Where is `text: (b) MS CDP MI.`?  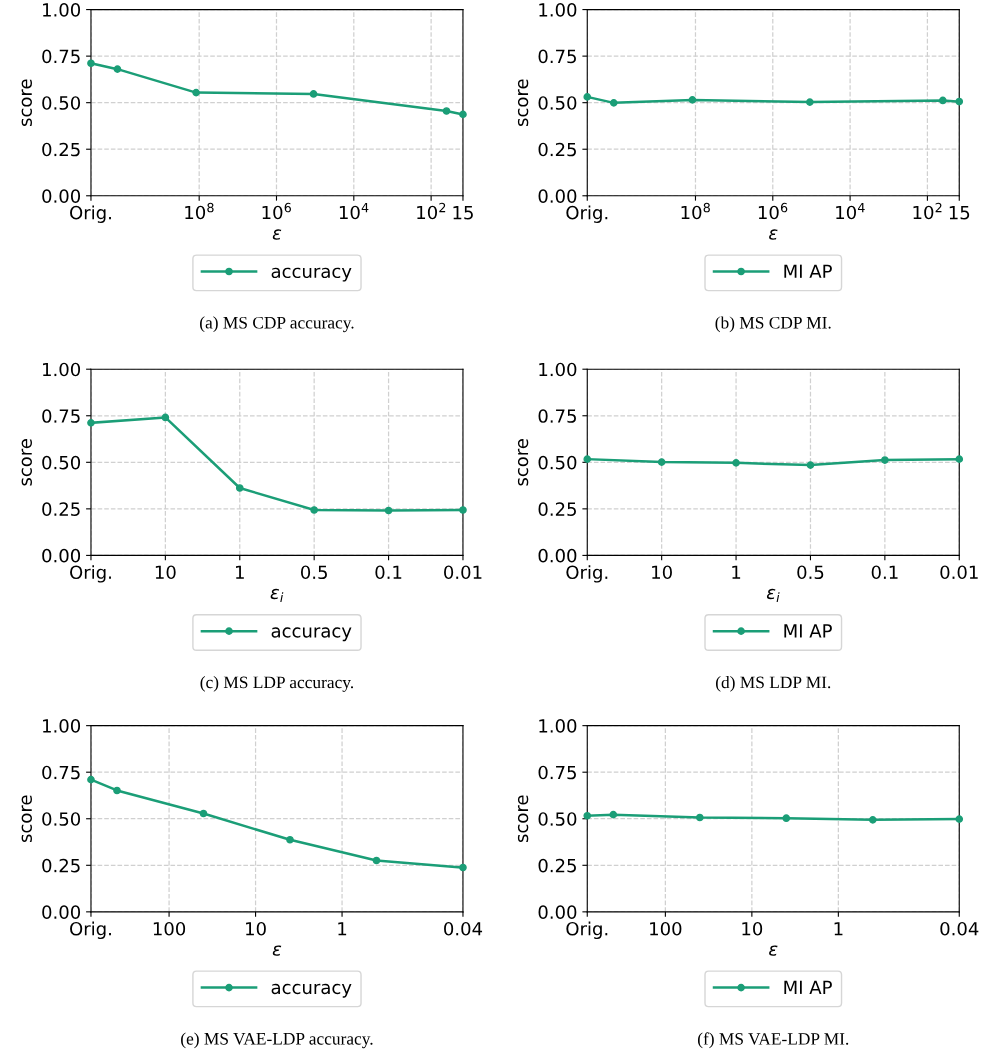
text: (b) MS CDP MI. is located at coordinates (773, 324).